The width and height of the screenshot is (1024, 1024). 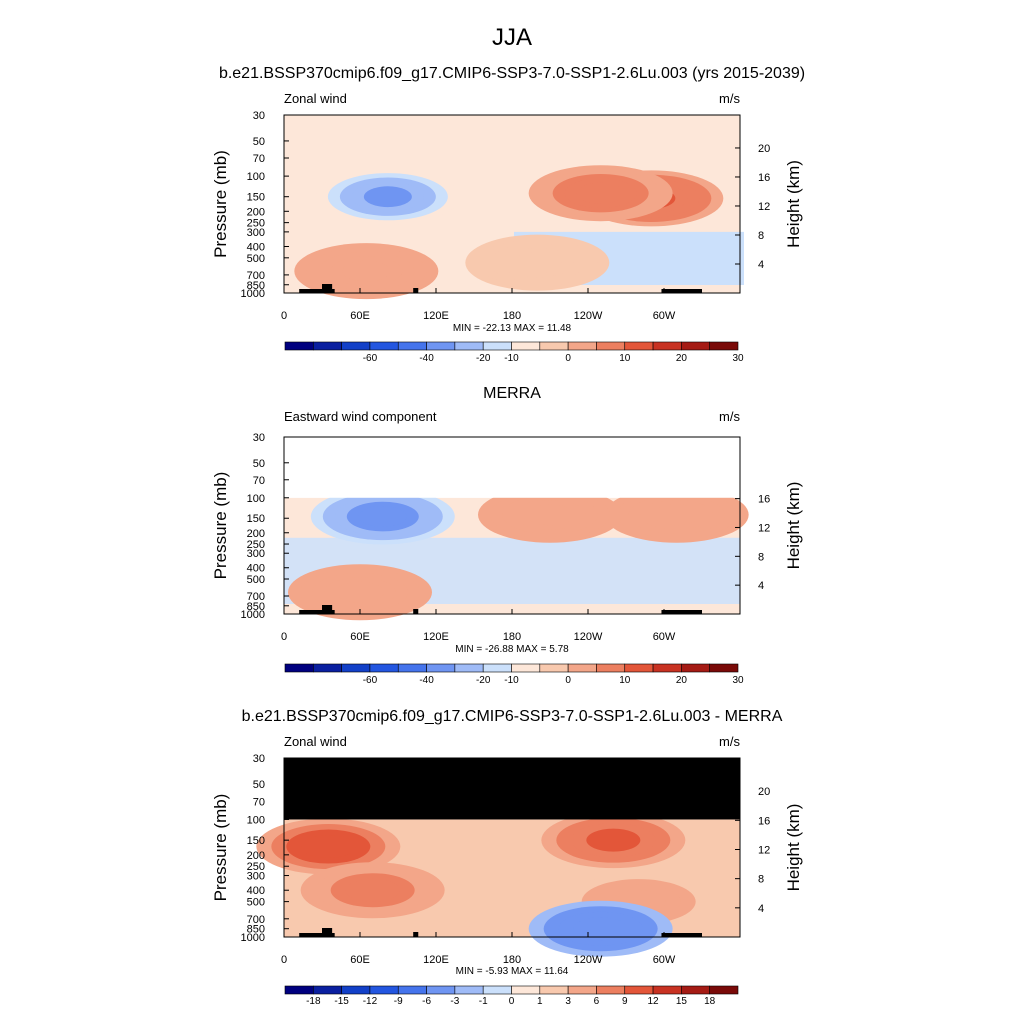 What do you see at coordinates (370, 1001) in the screenshot?
I see `colorbar-label: -12` at bounding box center [370, 1001].